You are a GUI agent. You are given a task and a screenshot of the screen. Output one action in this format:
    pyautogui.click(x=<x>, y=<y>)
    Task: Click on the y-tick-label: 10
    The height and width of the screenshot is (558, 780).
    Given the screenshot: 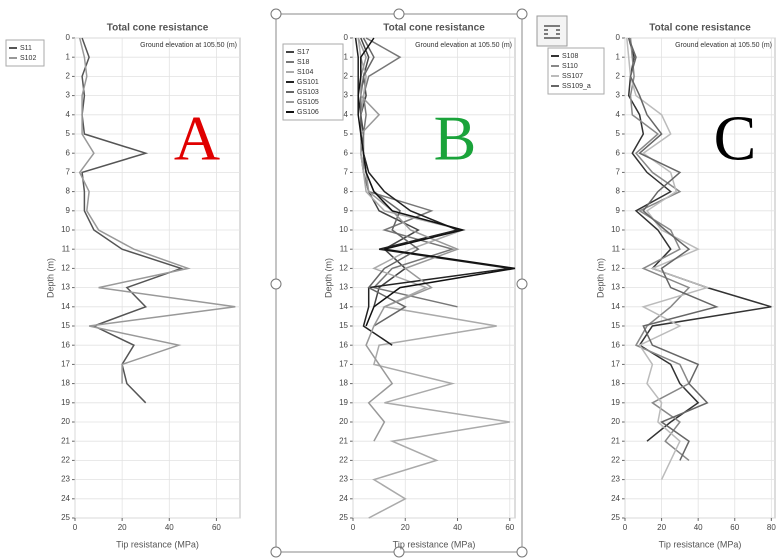 What is the action you would take?
    pyautogui.click(x=343, y=229)
    